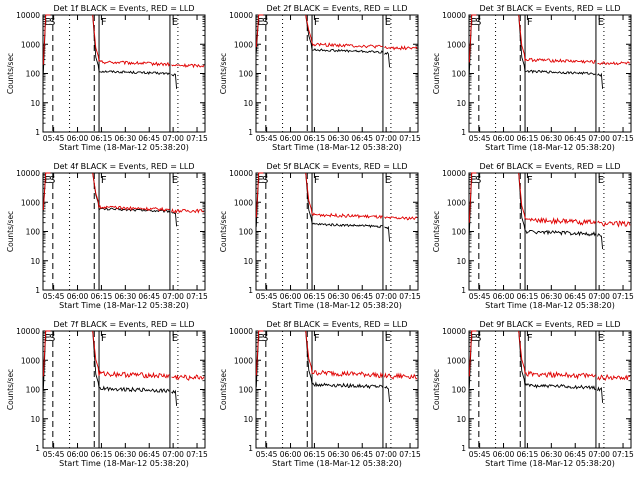  What do you see at coordinates (549, 166) in the screenshot?
I see `plot-title: Det 6f BLACK = Events, RED = LLD` at bounding box center [549, 166].